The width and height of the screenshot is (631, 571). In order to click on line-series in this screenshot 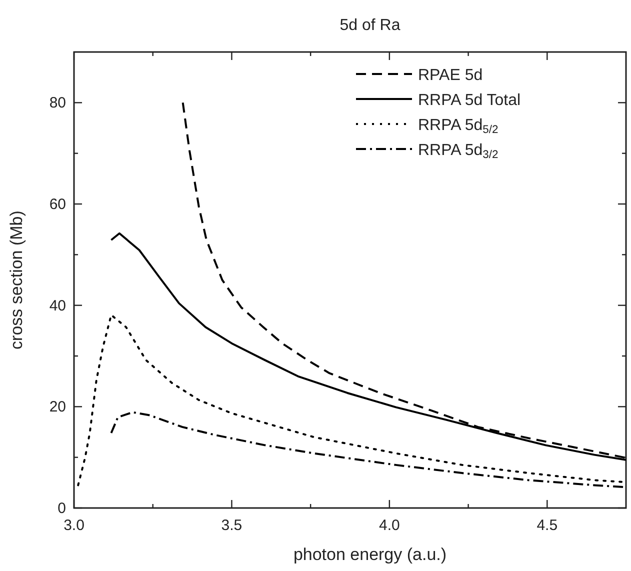, I will do `click(368, 449)`.